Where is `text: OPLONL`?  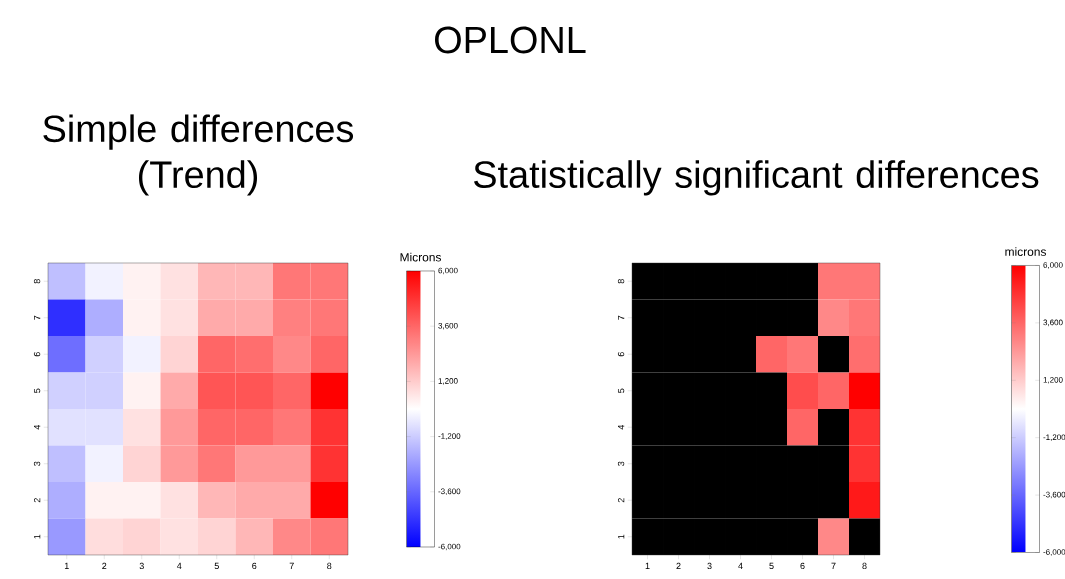
text: OPLONL is located at coordinates (510, 40).